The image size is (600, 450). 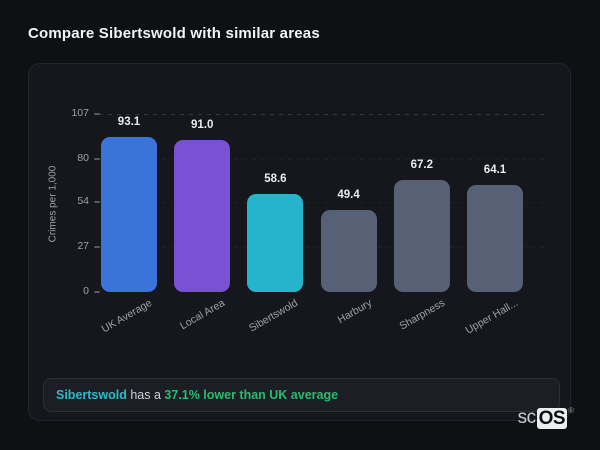 What do you see at coordinates (202, 216) in the screenshot?
I see `bar-local-area` at bounding box center [202, 216].